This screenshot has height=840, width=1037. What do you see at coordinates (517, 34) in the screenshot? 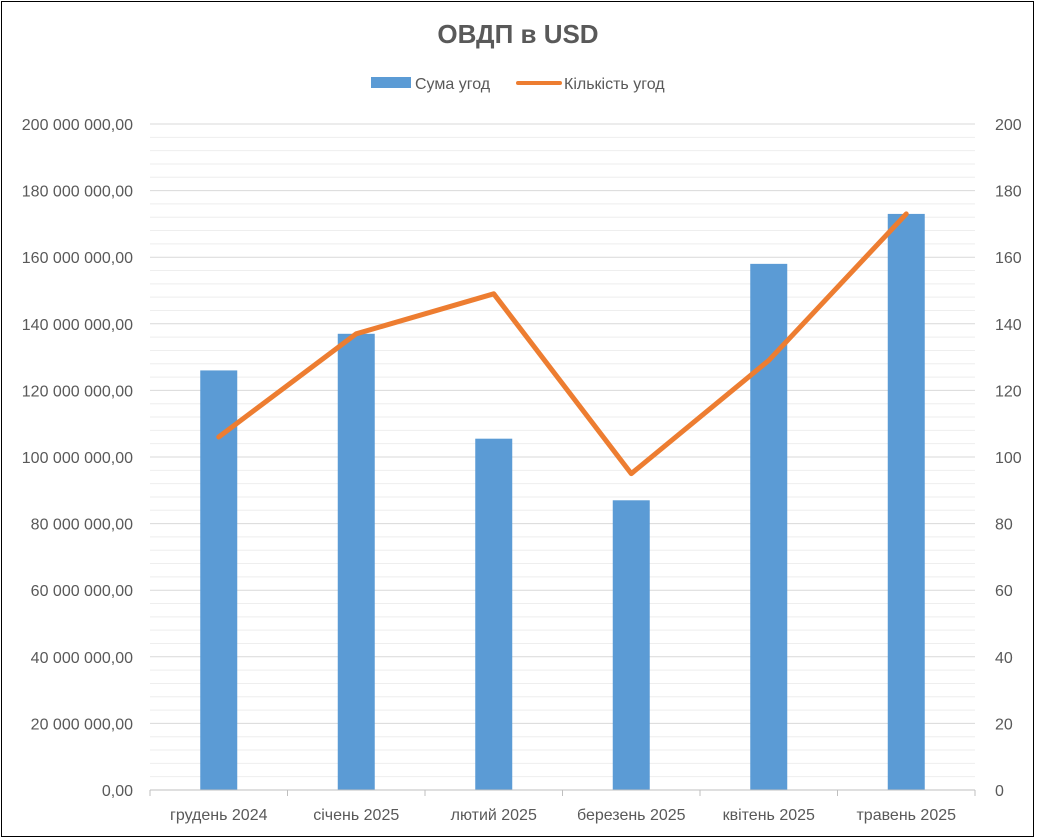
I see `chart-title: ОВДП в USD` at bounding box center [517, 34].